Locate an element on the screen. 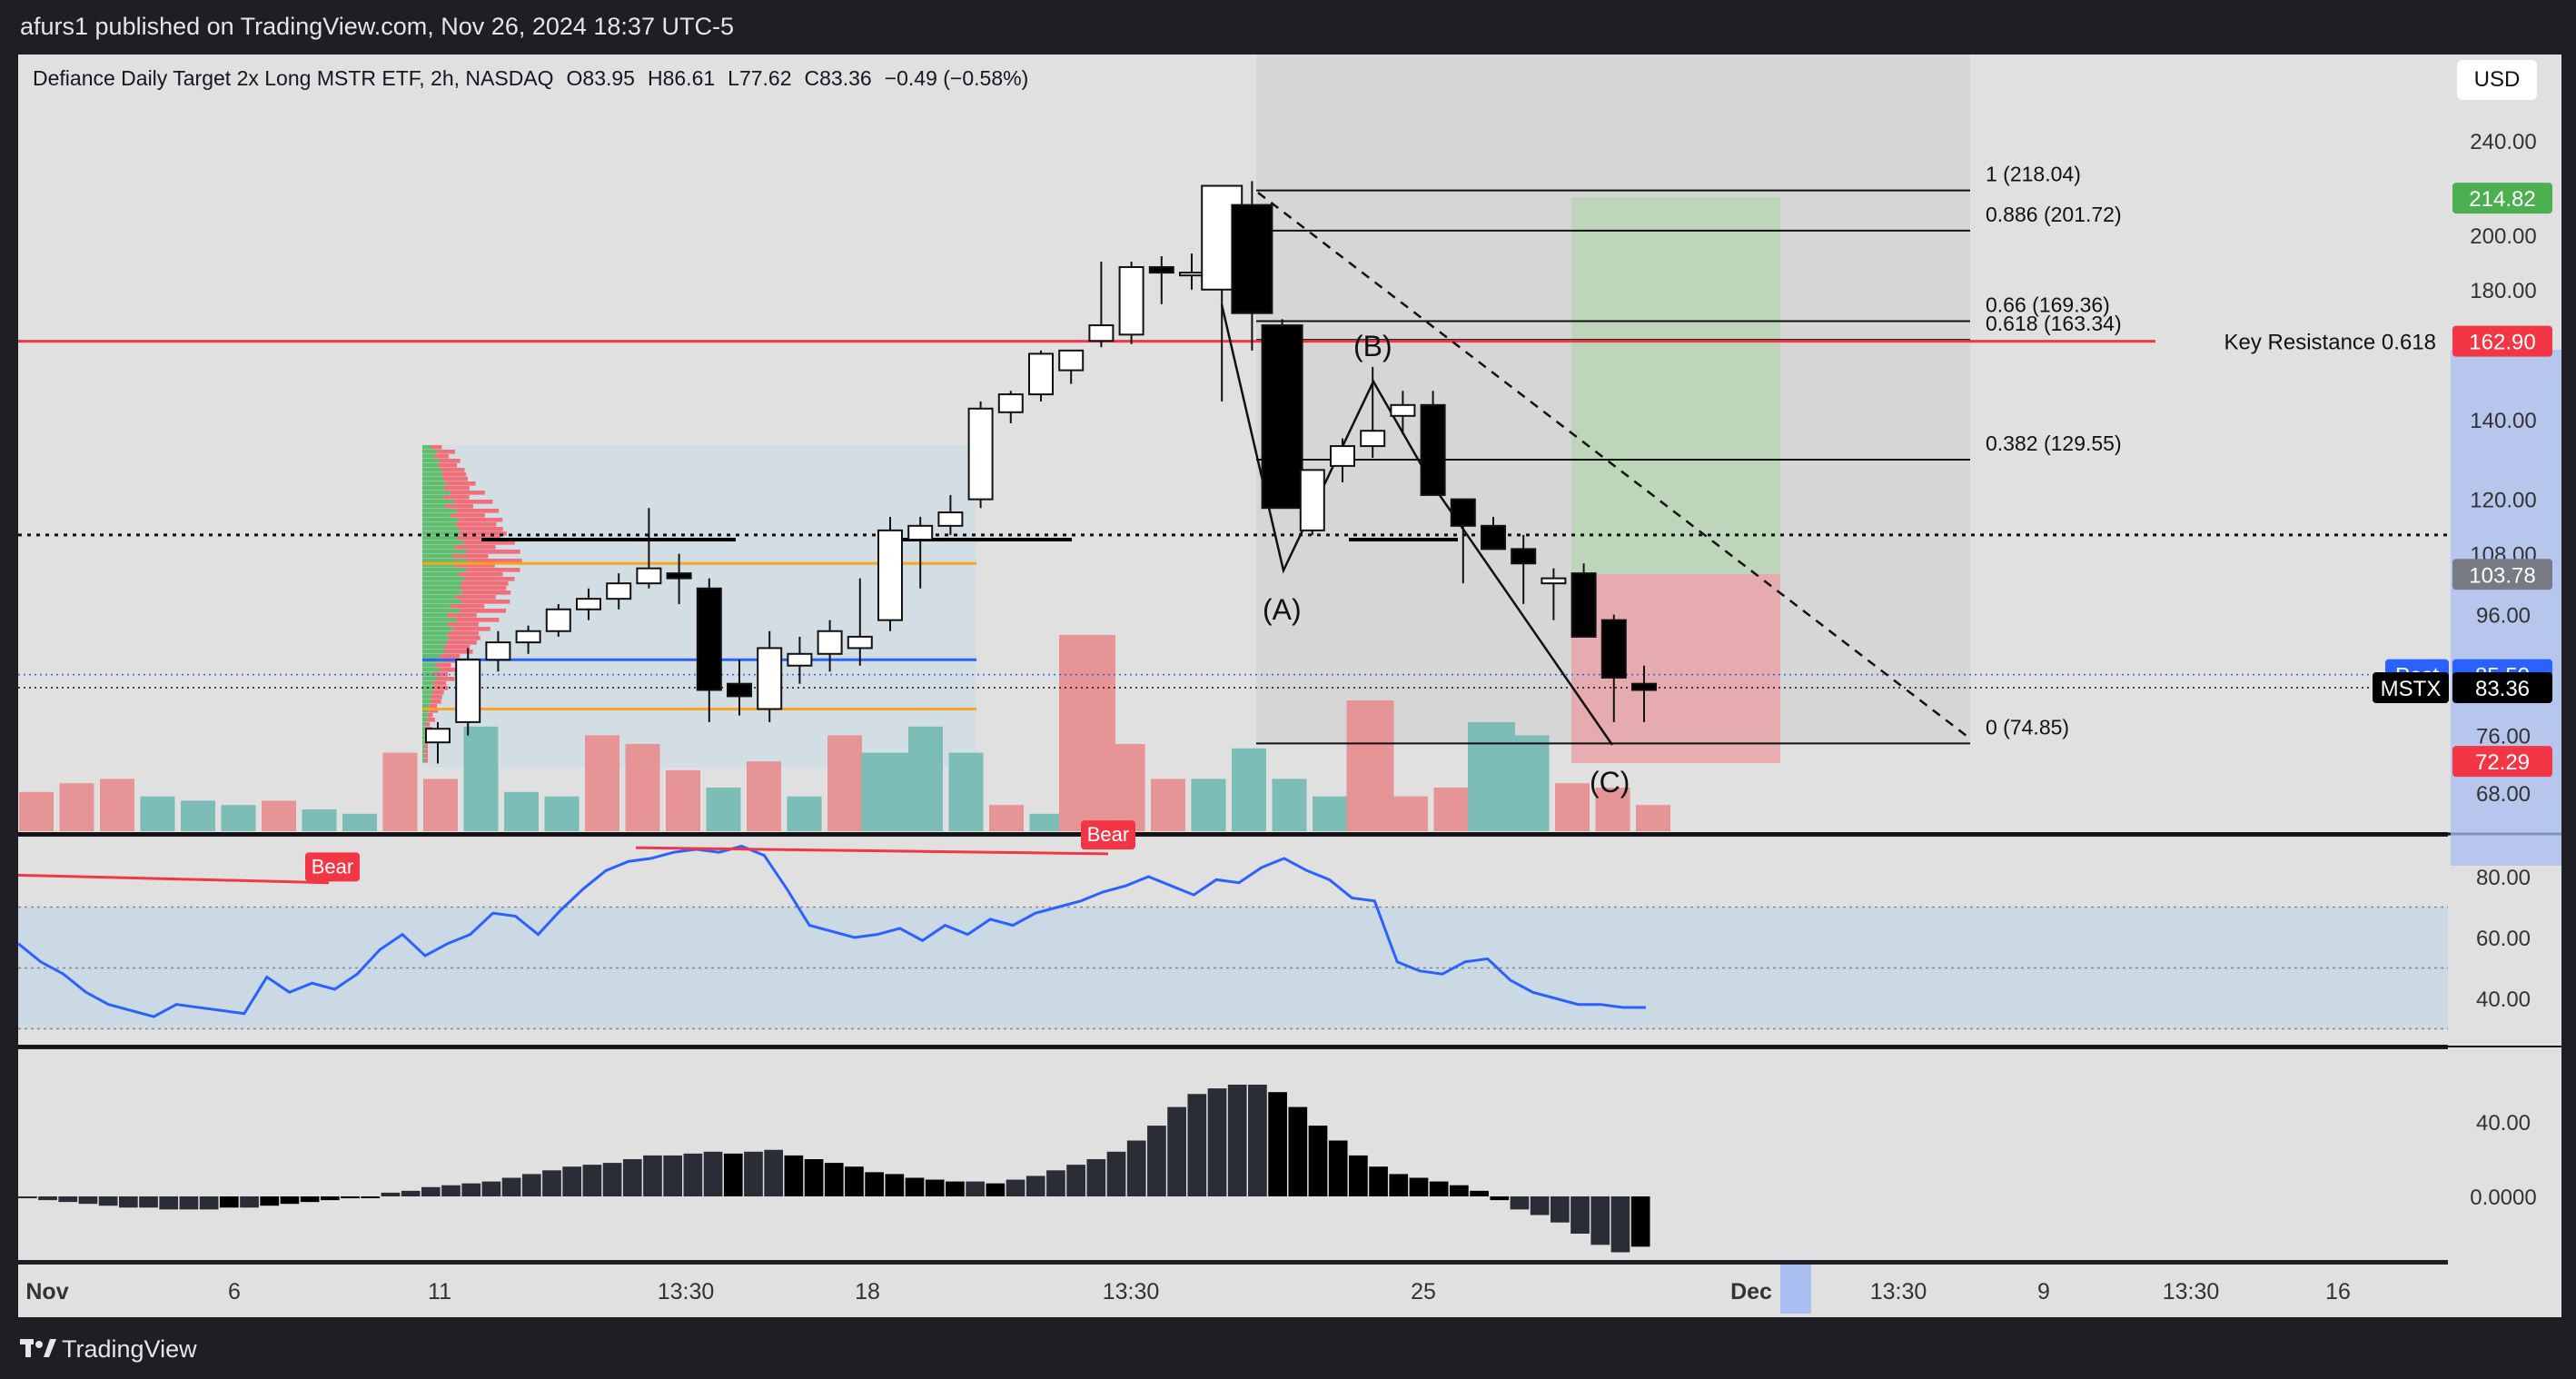 The height and width of the screenshot is (1379, 2576). fib-label: 0.886 (201.72) is located at coordinates (2054, 214).